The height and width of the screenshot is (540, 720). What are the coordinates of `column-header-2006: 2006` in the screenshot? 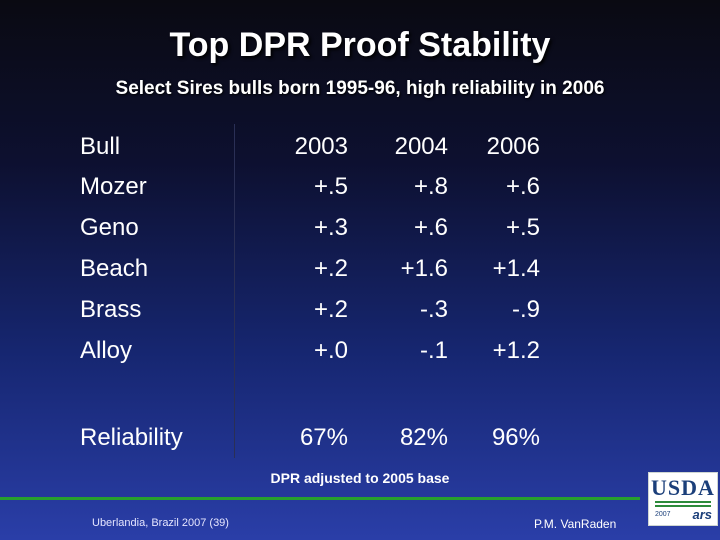 It's located at (513, 146).